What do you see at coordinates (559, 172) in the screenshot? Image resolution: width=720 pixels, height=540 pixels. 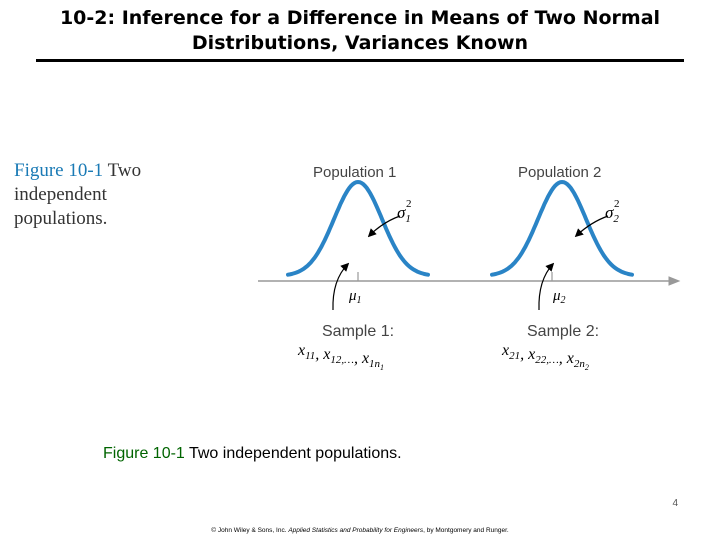 I see `population2-label: Population 2` at bounding box center [559, 172].